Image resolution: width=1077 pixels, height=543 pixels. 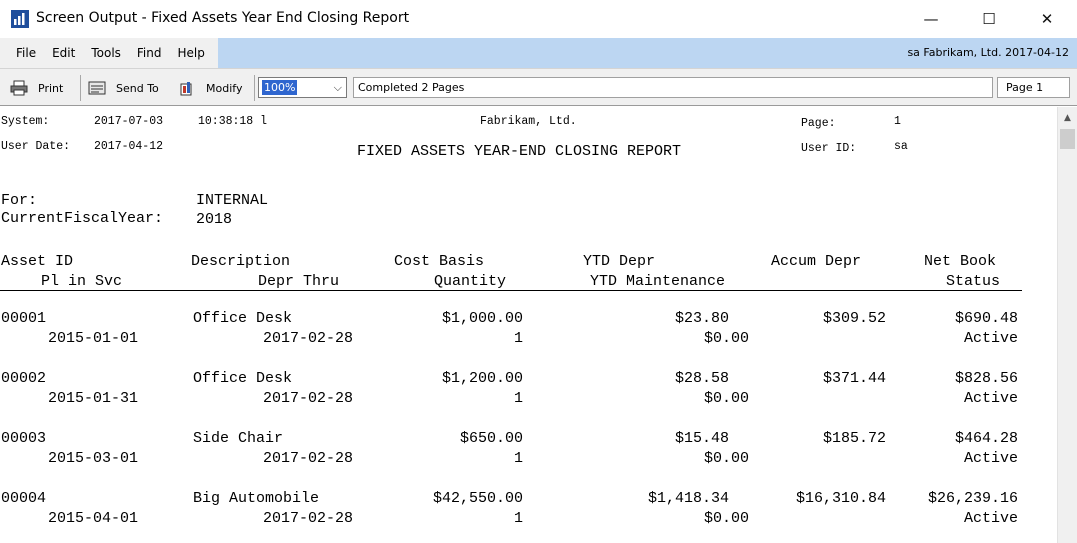 What do you see at coordinates (482, 378) in the screenshot?
I see `asset-cost-basis: $1,200.00` at bounding box center [482, 378].